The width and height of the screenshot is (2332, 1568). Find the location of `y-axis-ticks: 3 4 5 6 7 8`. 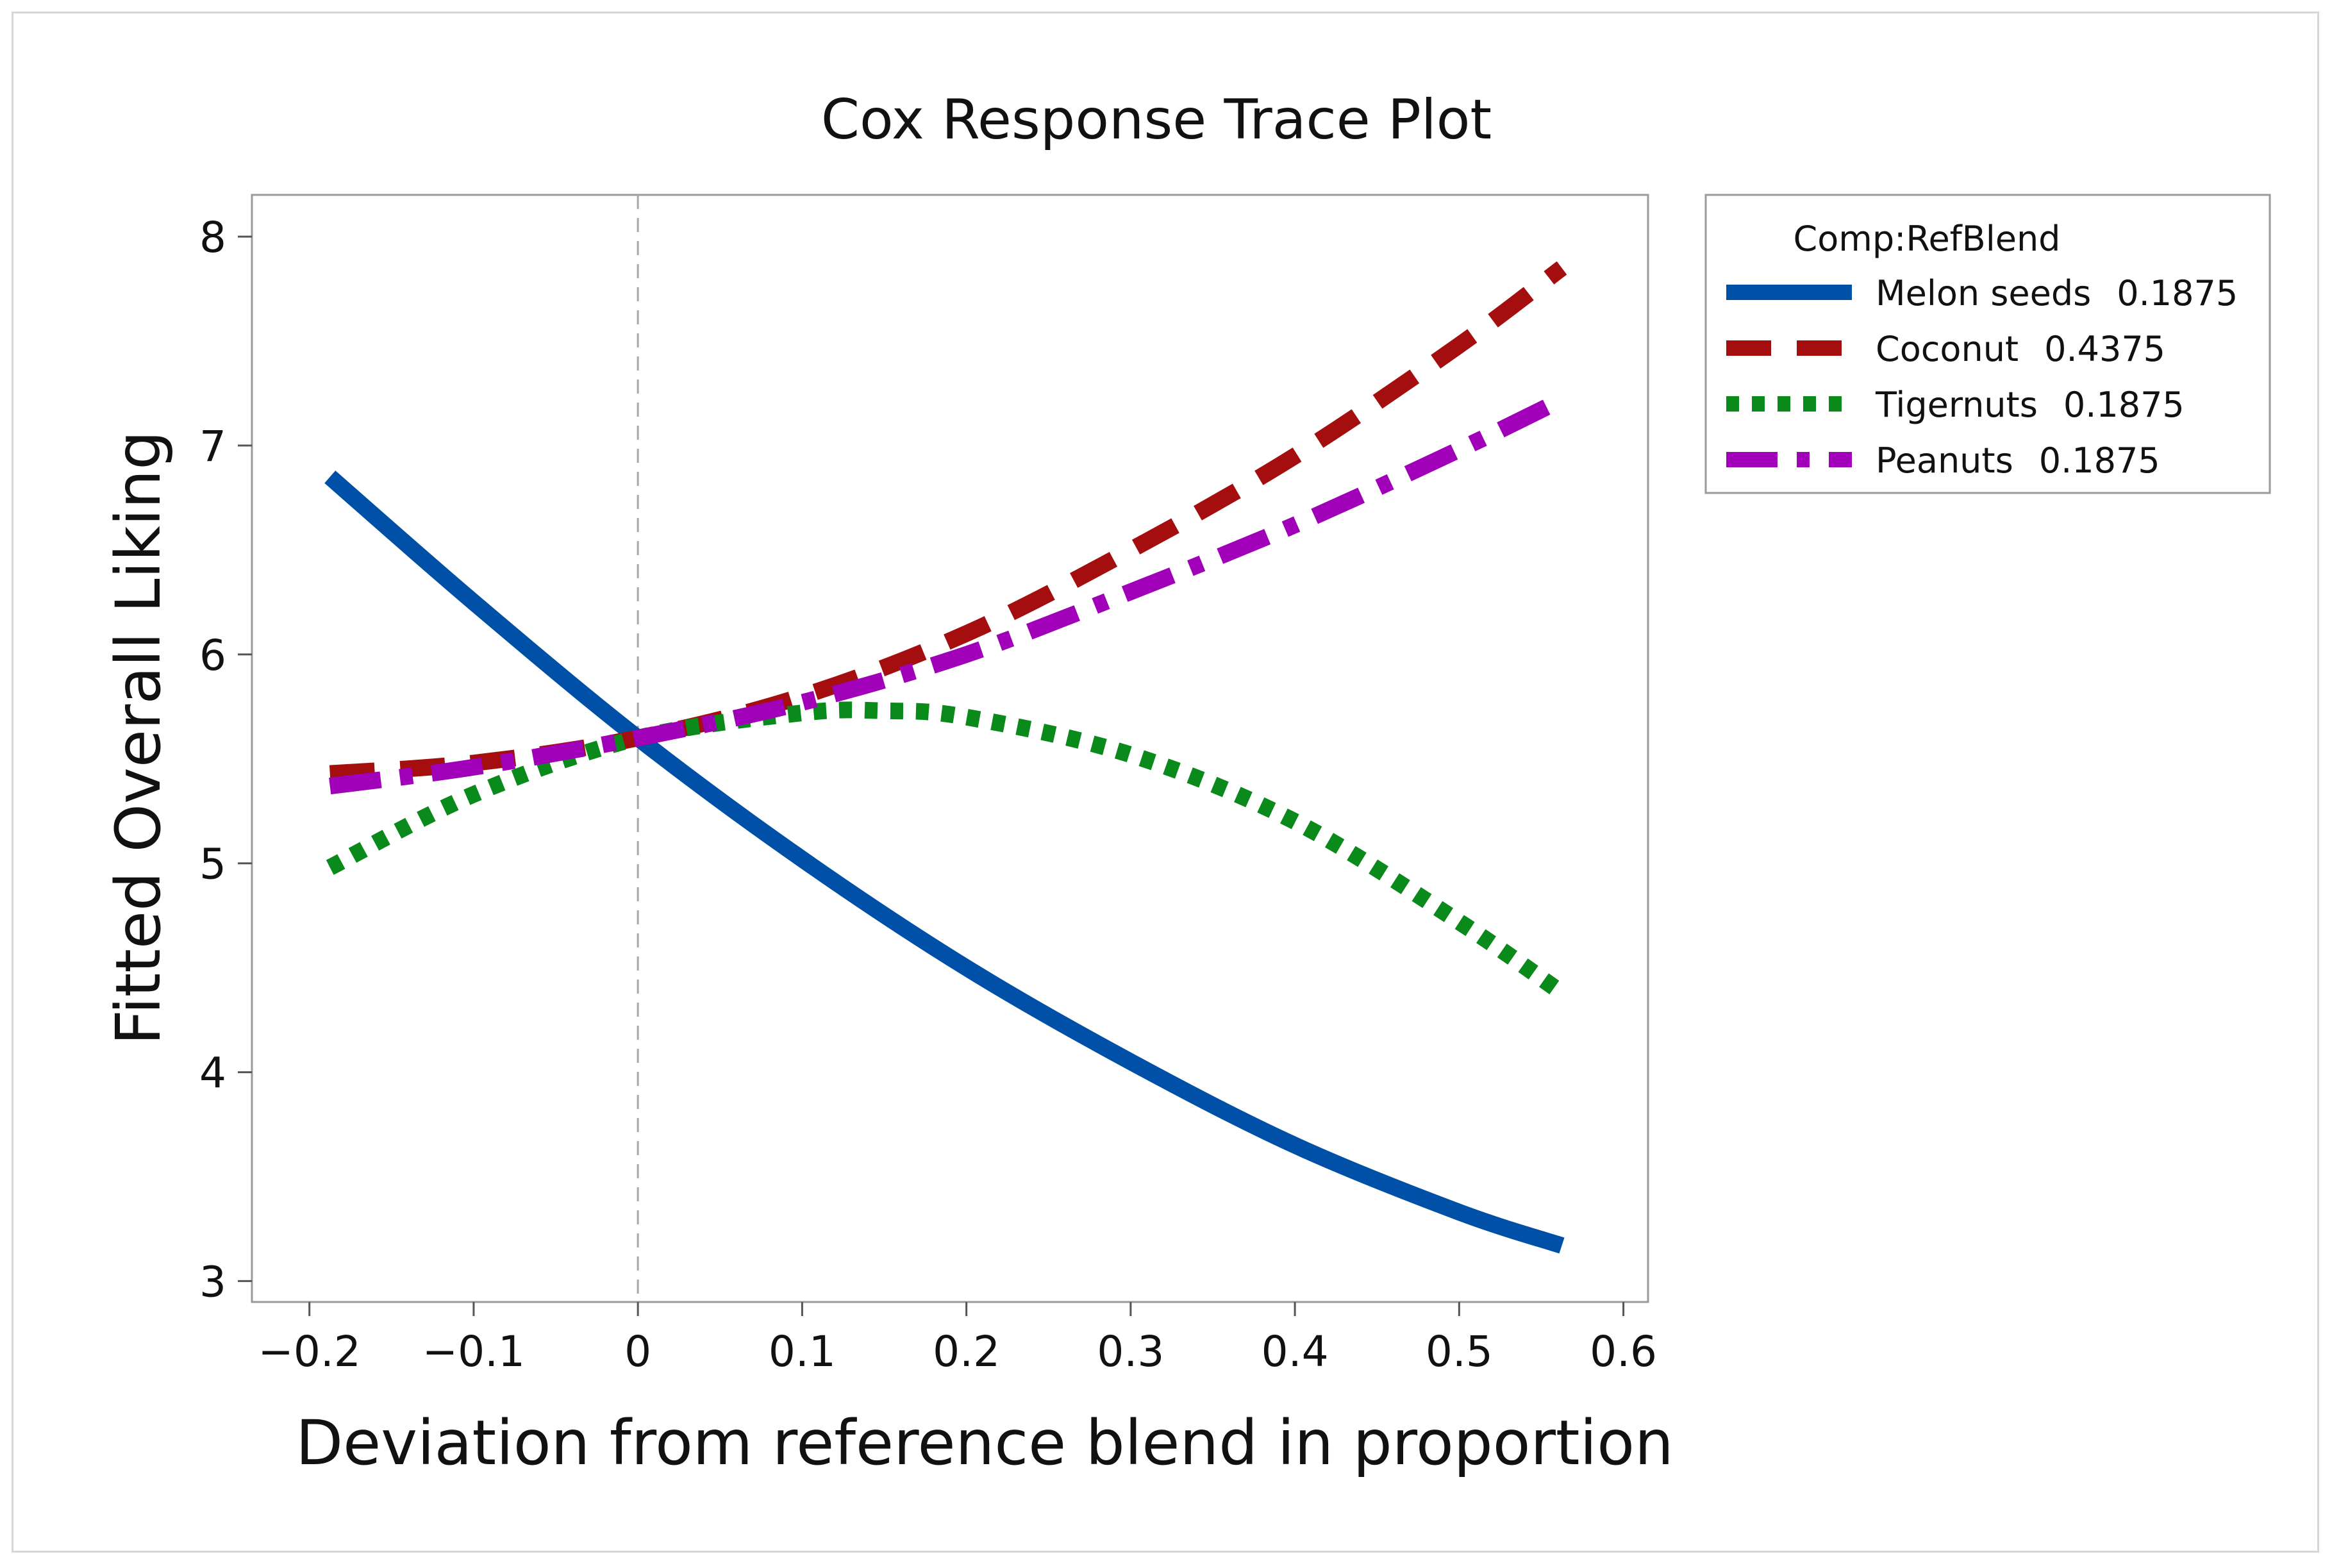

y-axis-ticks: 3 4 5 6 7 8 is located at coordinates (225, 759).